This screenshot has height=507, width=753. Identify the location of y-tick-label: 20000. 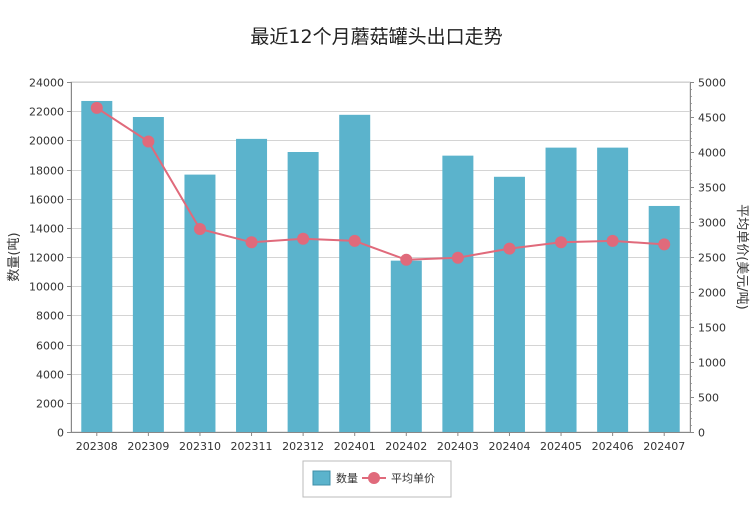
(46, 141).